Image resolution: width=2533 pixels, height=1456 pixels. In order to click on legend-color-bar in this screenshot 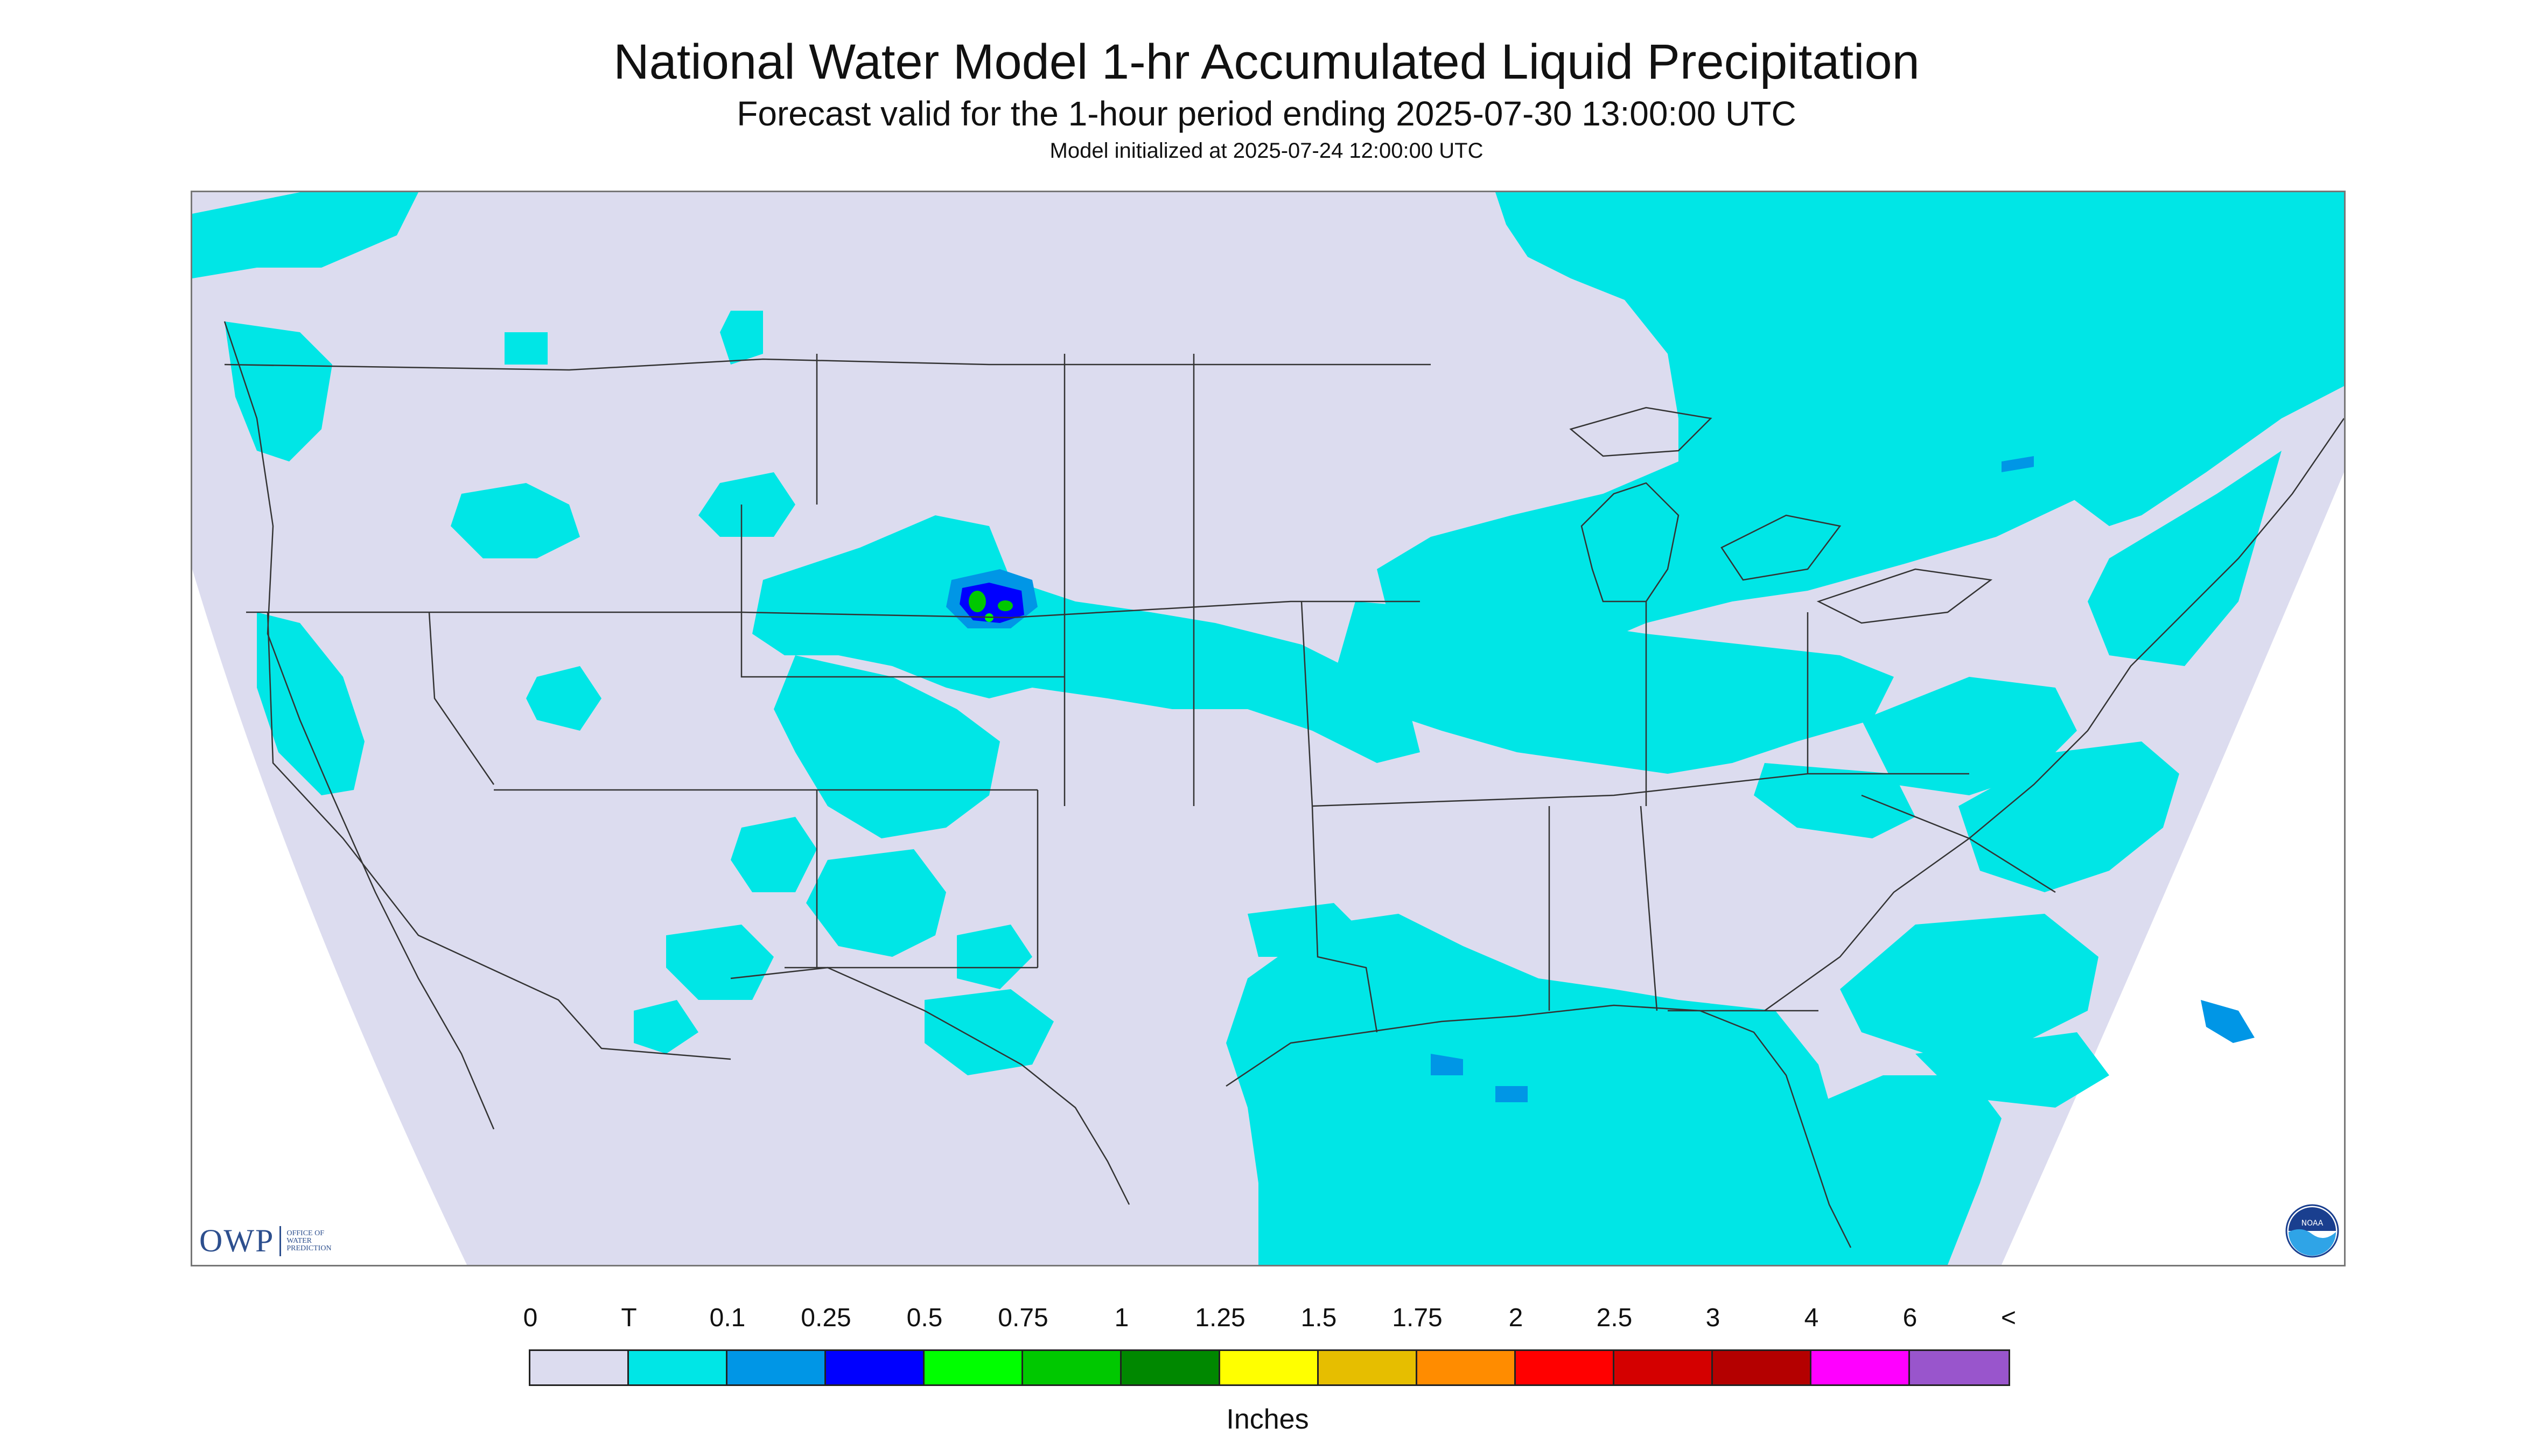, I will do `click(1269, 1367)`.